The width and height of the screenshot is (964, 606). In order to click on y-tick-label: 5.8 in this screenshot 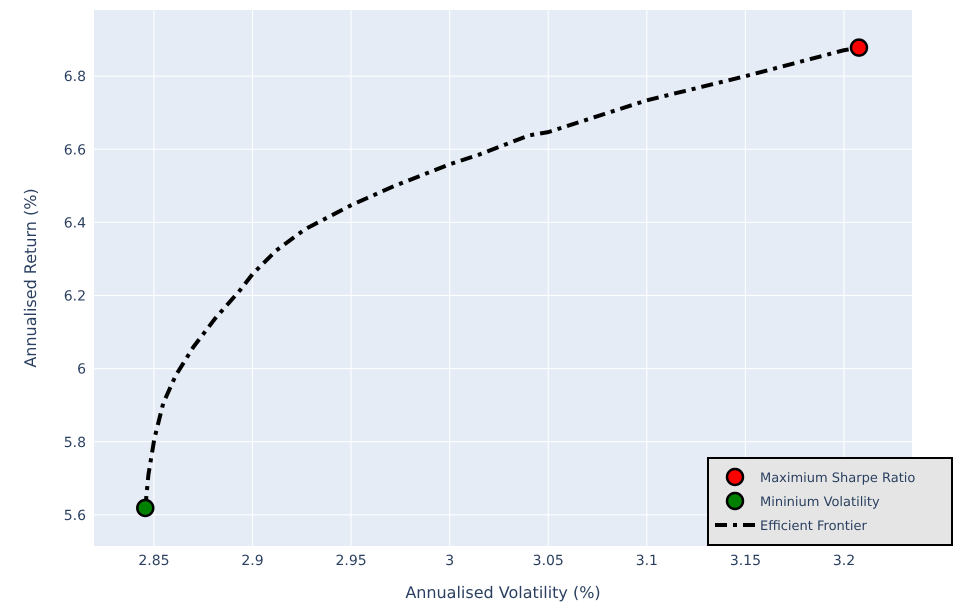, I will do `click(75, 442)`.